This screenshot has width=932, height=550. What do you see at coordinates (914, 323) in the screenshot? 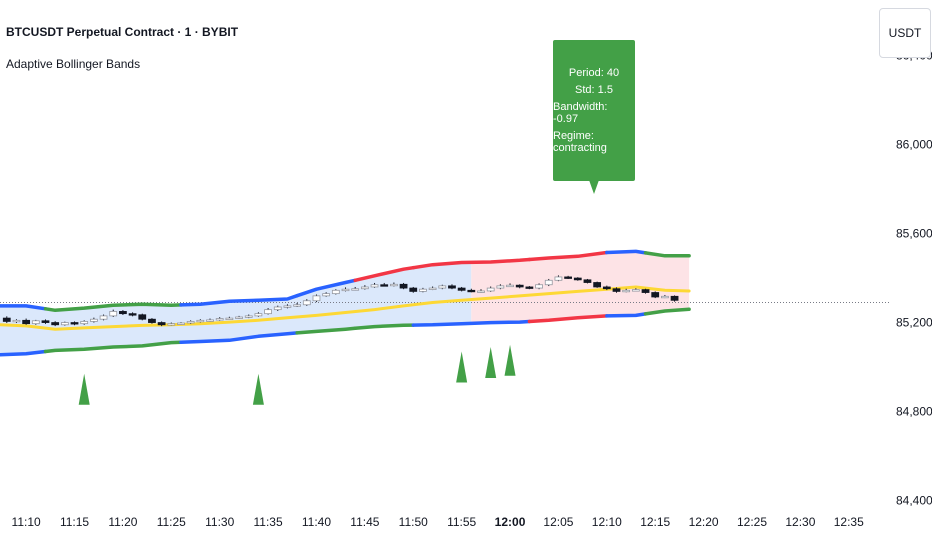
I see `y-tick-label: 85,200.0` at bounding box center [914, 323].